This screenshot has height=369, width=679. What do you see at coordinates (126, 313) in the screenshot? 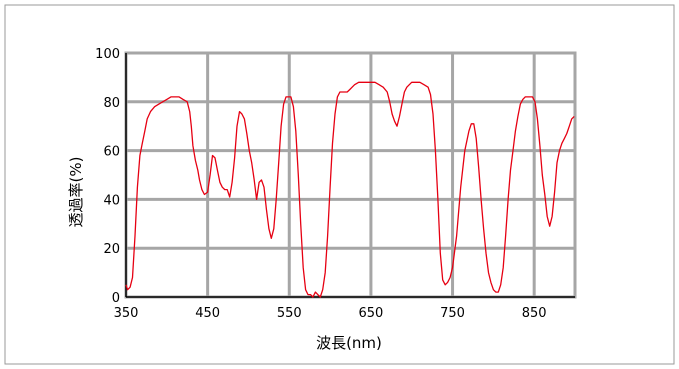
I see `x-tick-label-350: 350` at bounding box center [126, 313].